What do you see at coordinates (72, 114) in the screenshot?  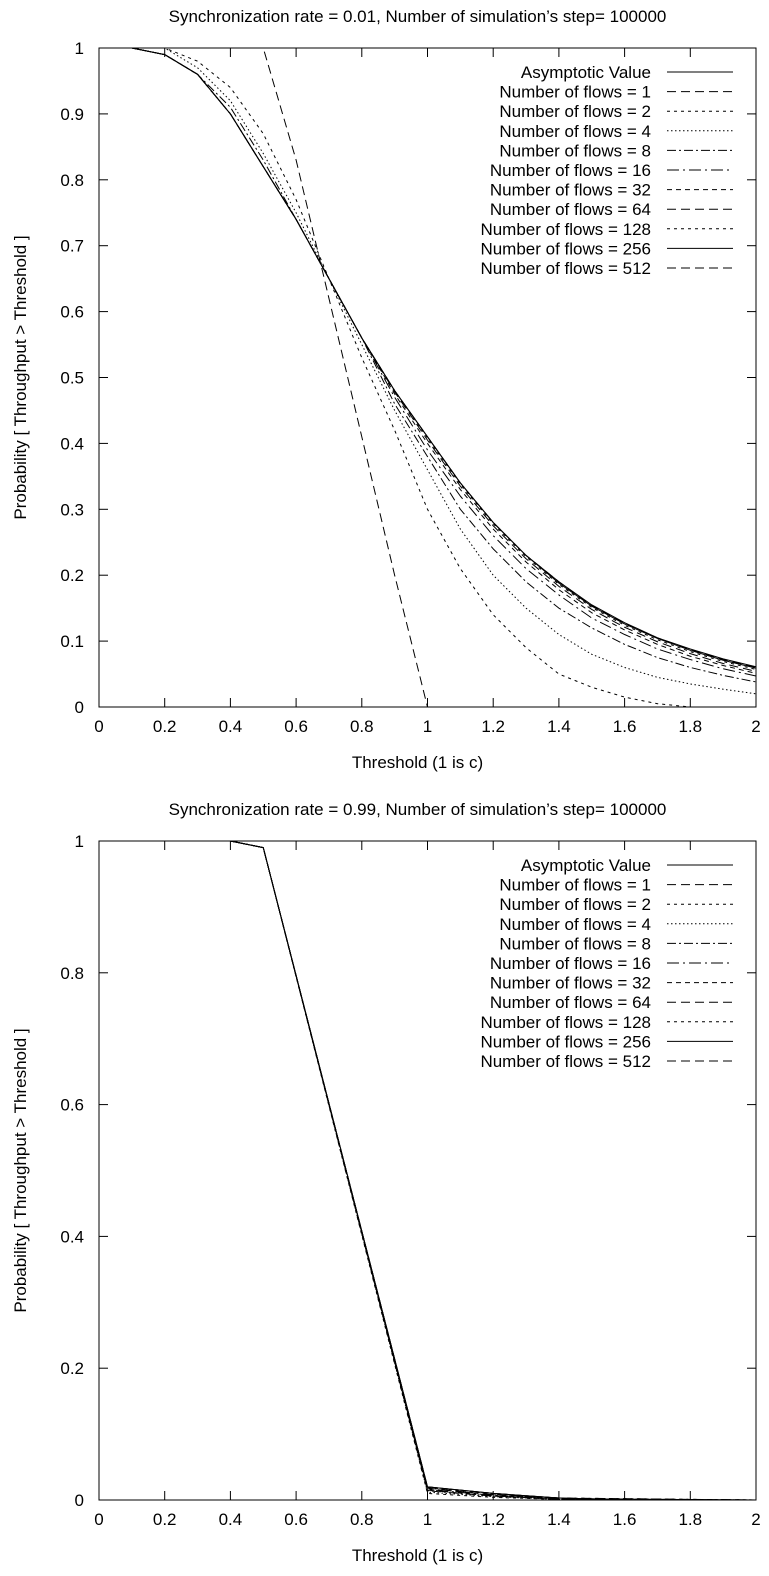 I see `y-tick-label: 0.9` at bounding box center [72, 114].